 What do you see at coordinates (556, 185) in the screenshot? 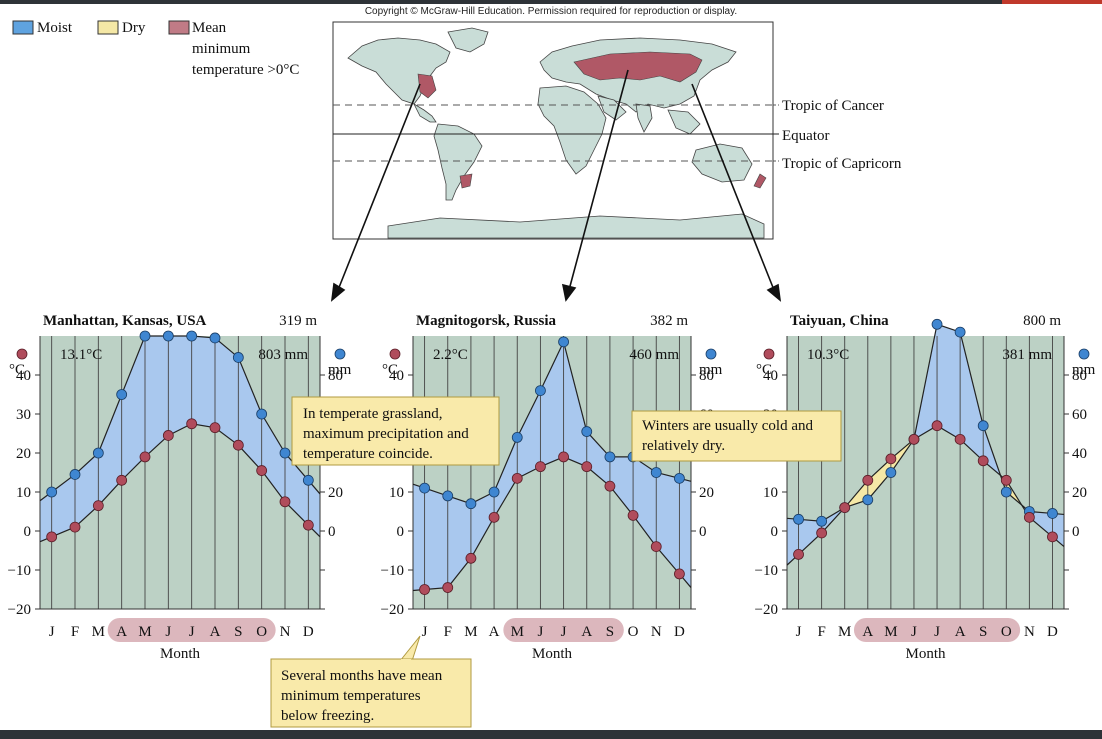
I see `map-arrows` at bounding box center [556, 185].